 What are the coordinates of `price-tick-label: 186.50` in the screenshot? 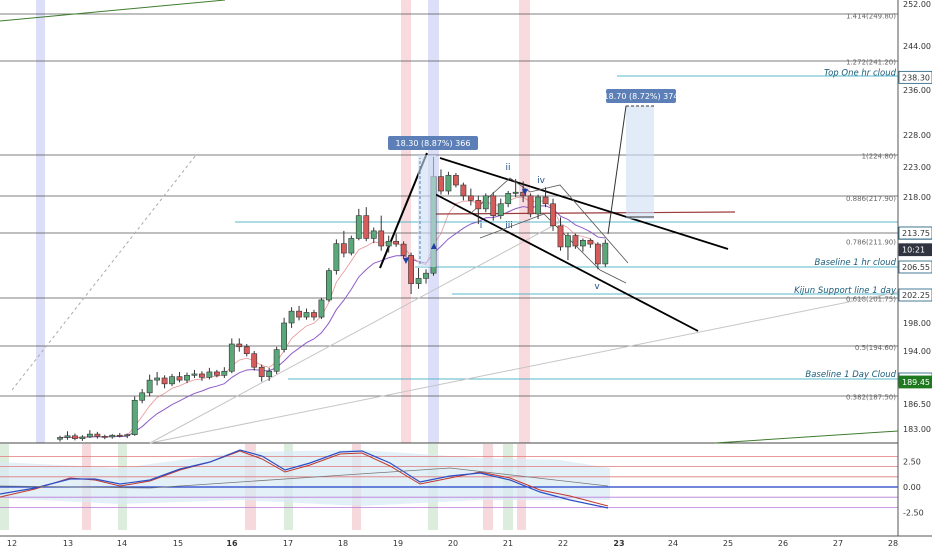 It's located at (917, 404).